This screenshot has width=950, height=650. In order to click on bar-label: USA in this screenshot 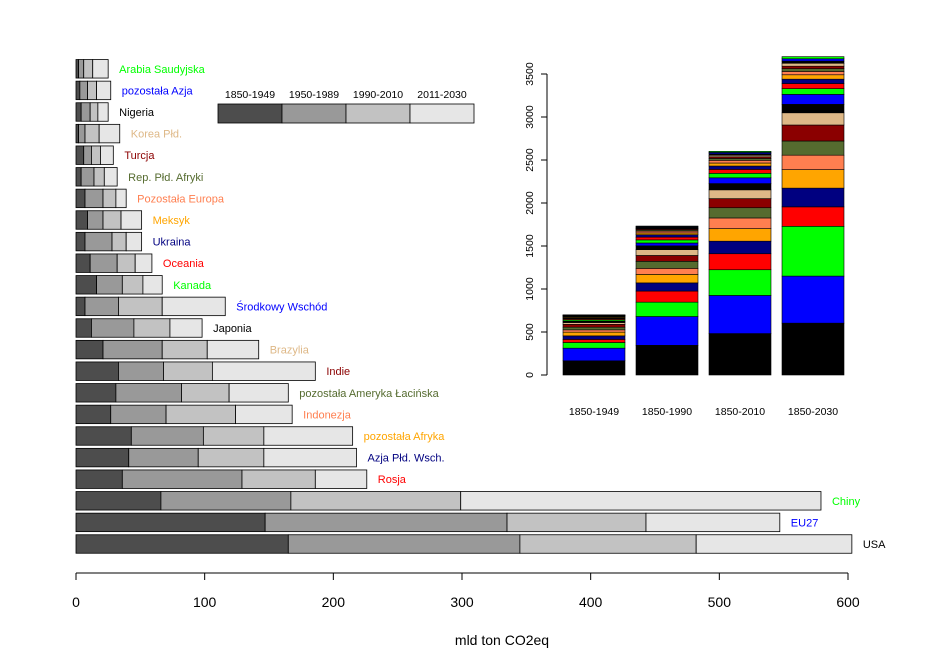, I will do `click(874, 545)`.